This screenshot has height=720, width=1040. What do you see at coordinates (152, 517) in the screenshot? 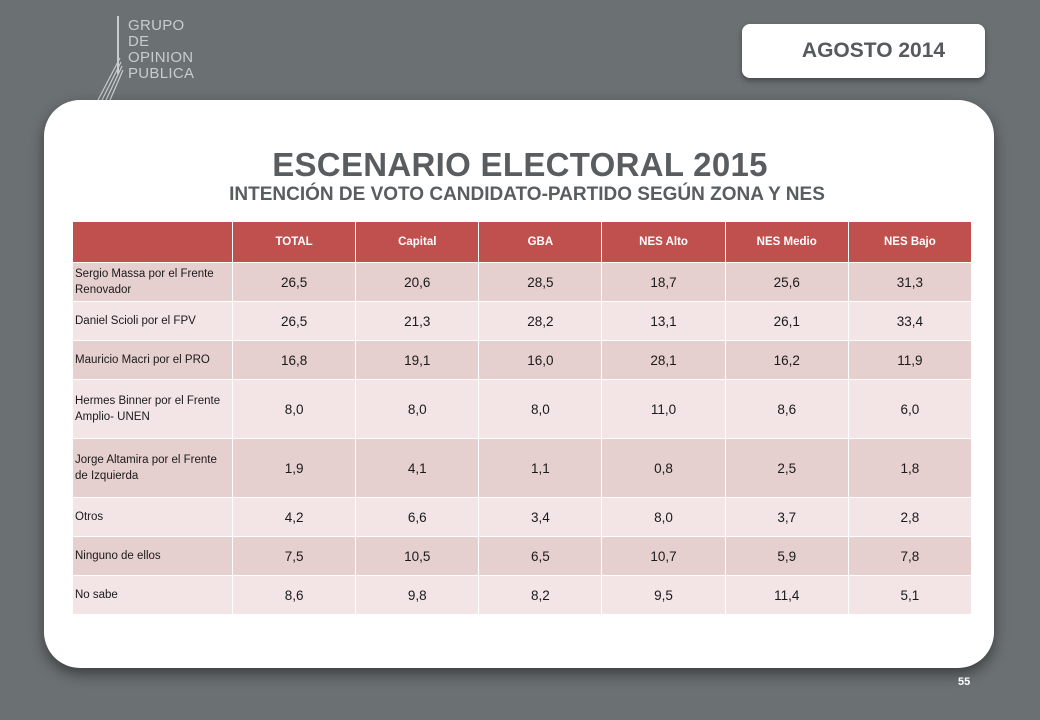
I see `row-label: Otros` at bounding box center [152, 517].